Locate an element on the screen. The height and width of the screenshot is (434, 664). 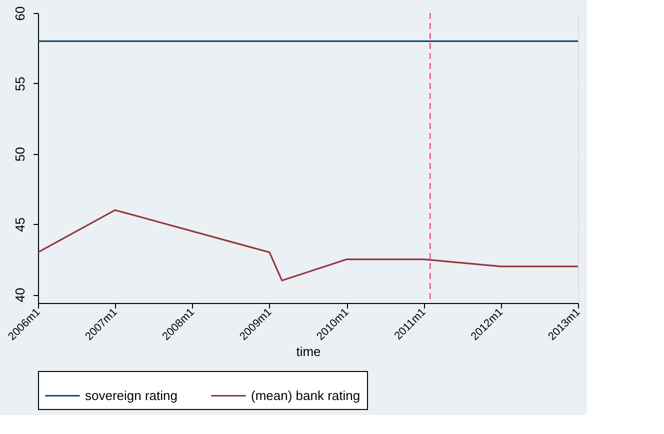
y-tick-label: 45 is located at coordinates (20, 224).